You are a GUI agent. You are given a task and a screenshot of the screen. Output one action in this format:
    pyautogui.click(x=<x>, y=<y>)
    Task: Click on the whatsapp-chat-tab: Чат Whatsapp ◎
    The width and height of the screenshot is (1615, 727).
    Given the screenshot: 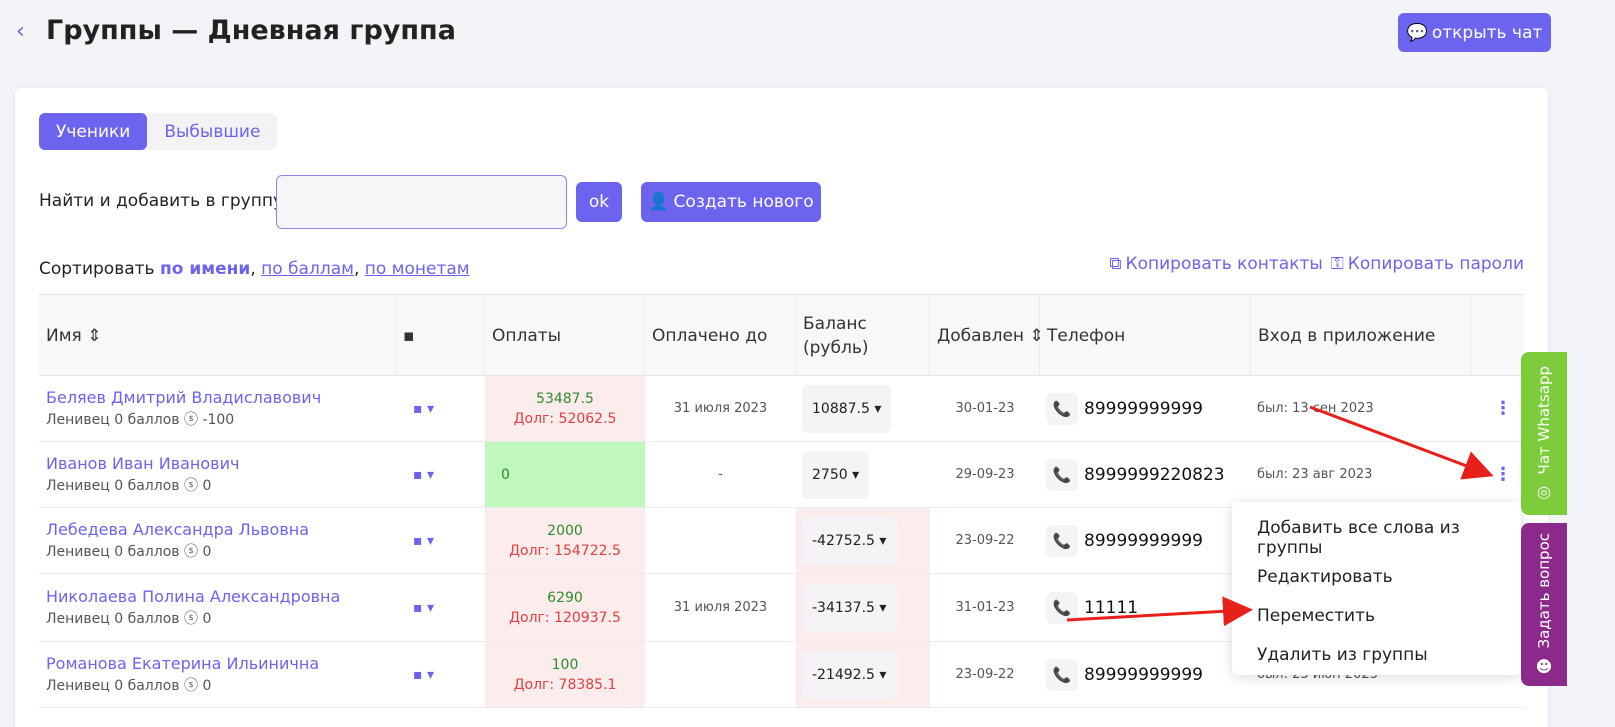 What is the action you would take?
    pyautogui.click(x=1544, y=433)
    